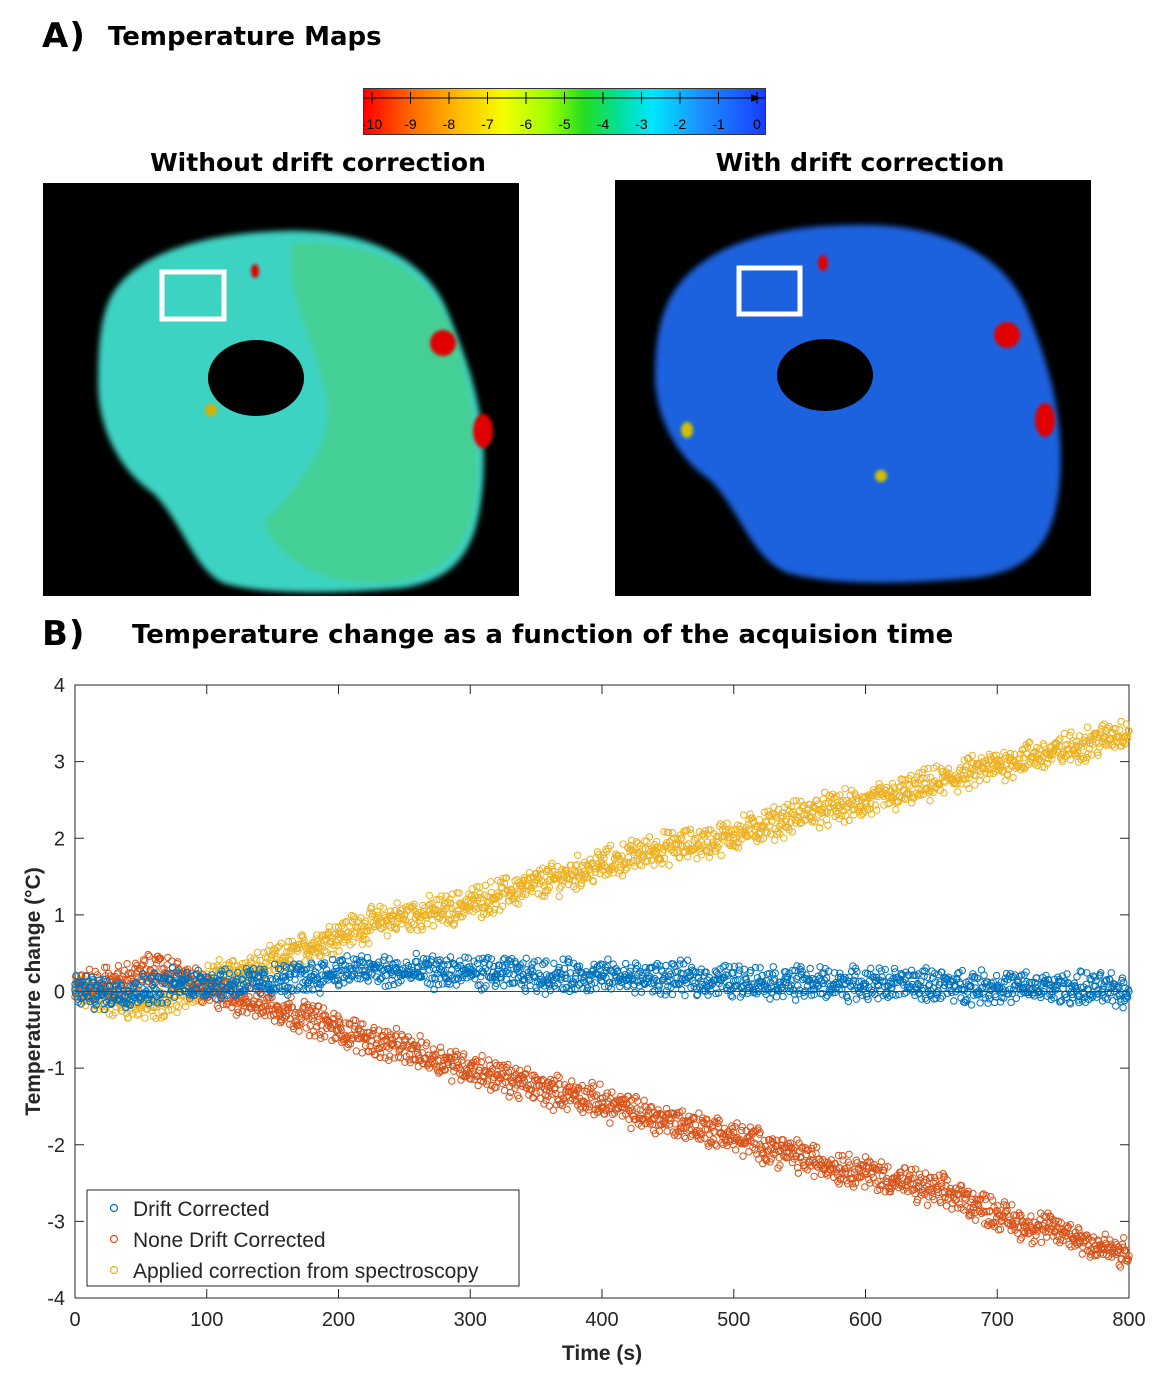  What do you see at coordinates (74, 1320) in the screenshot?
I see `x-tick-label: 0` at bounding box center [74, 1320].